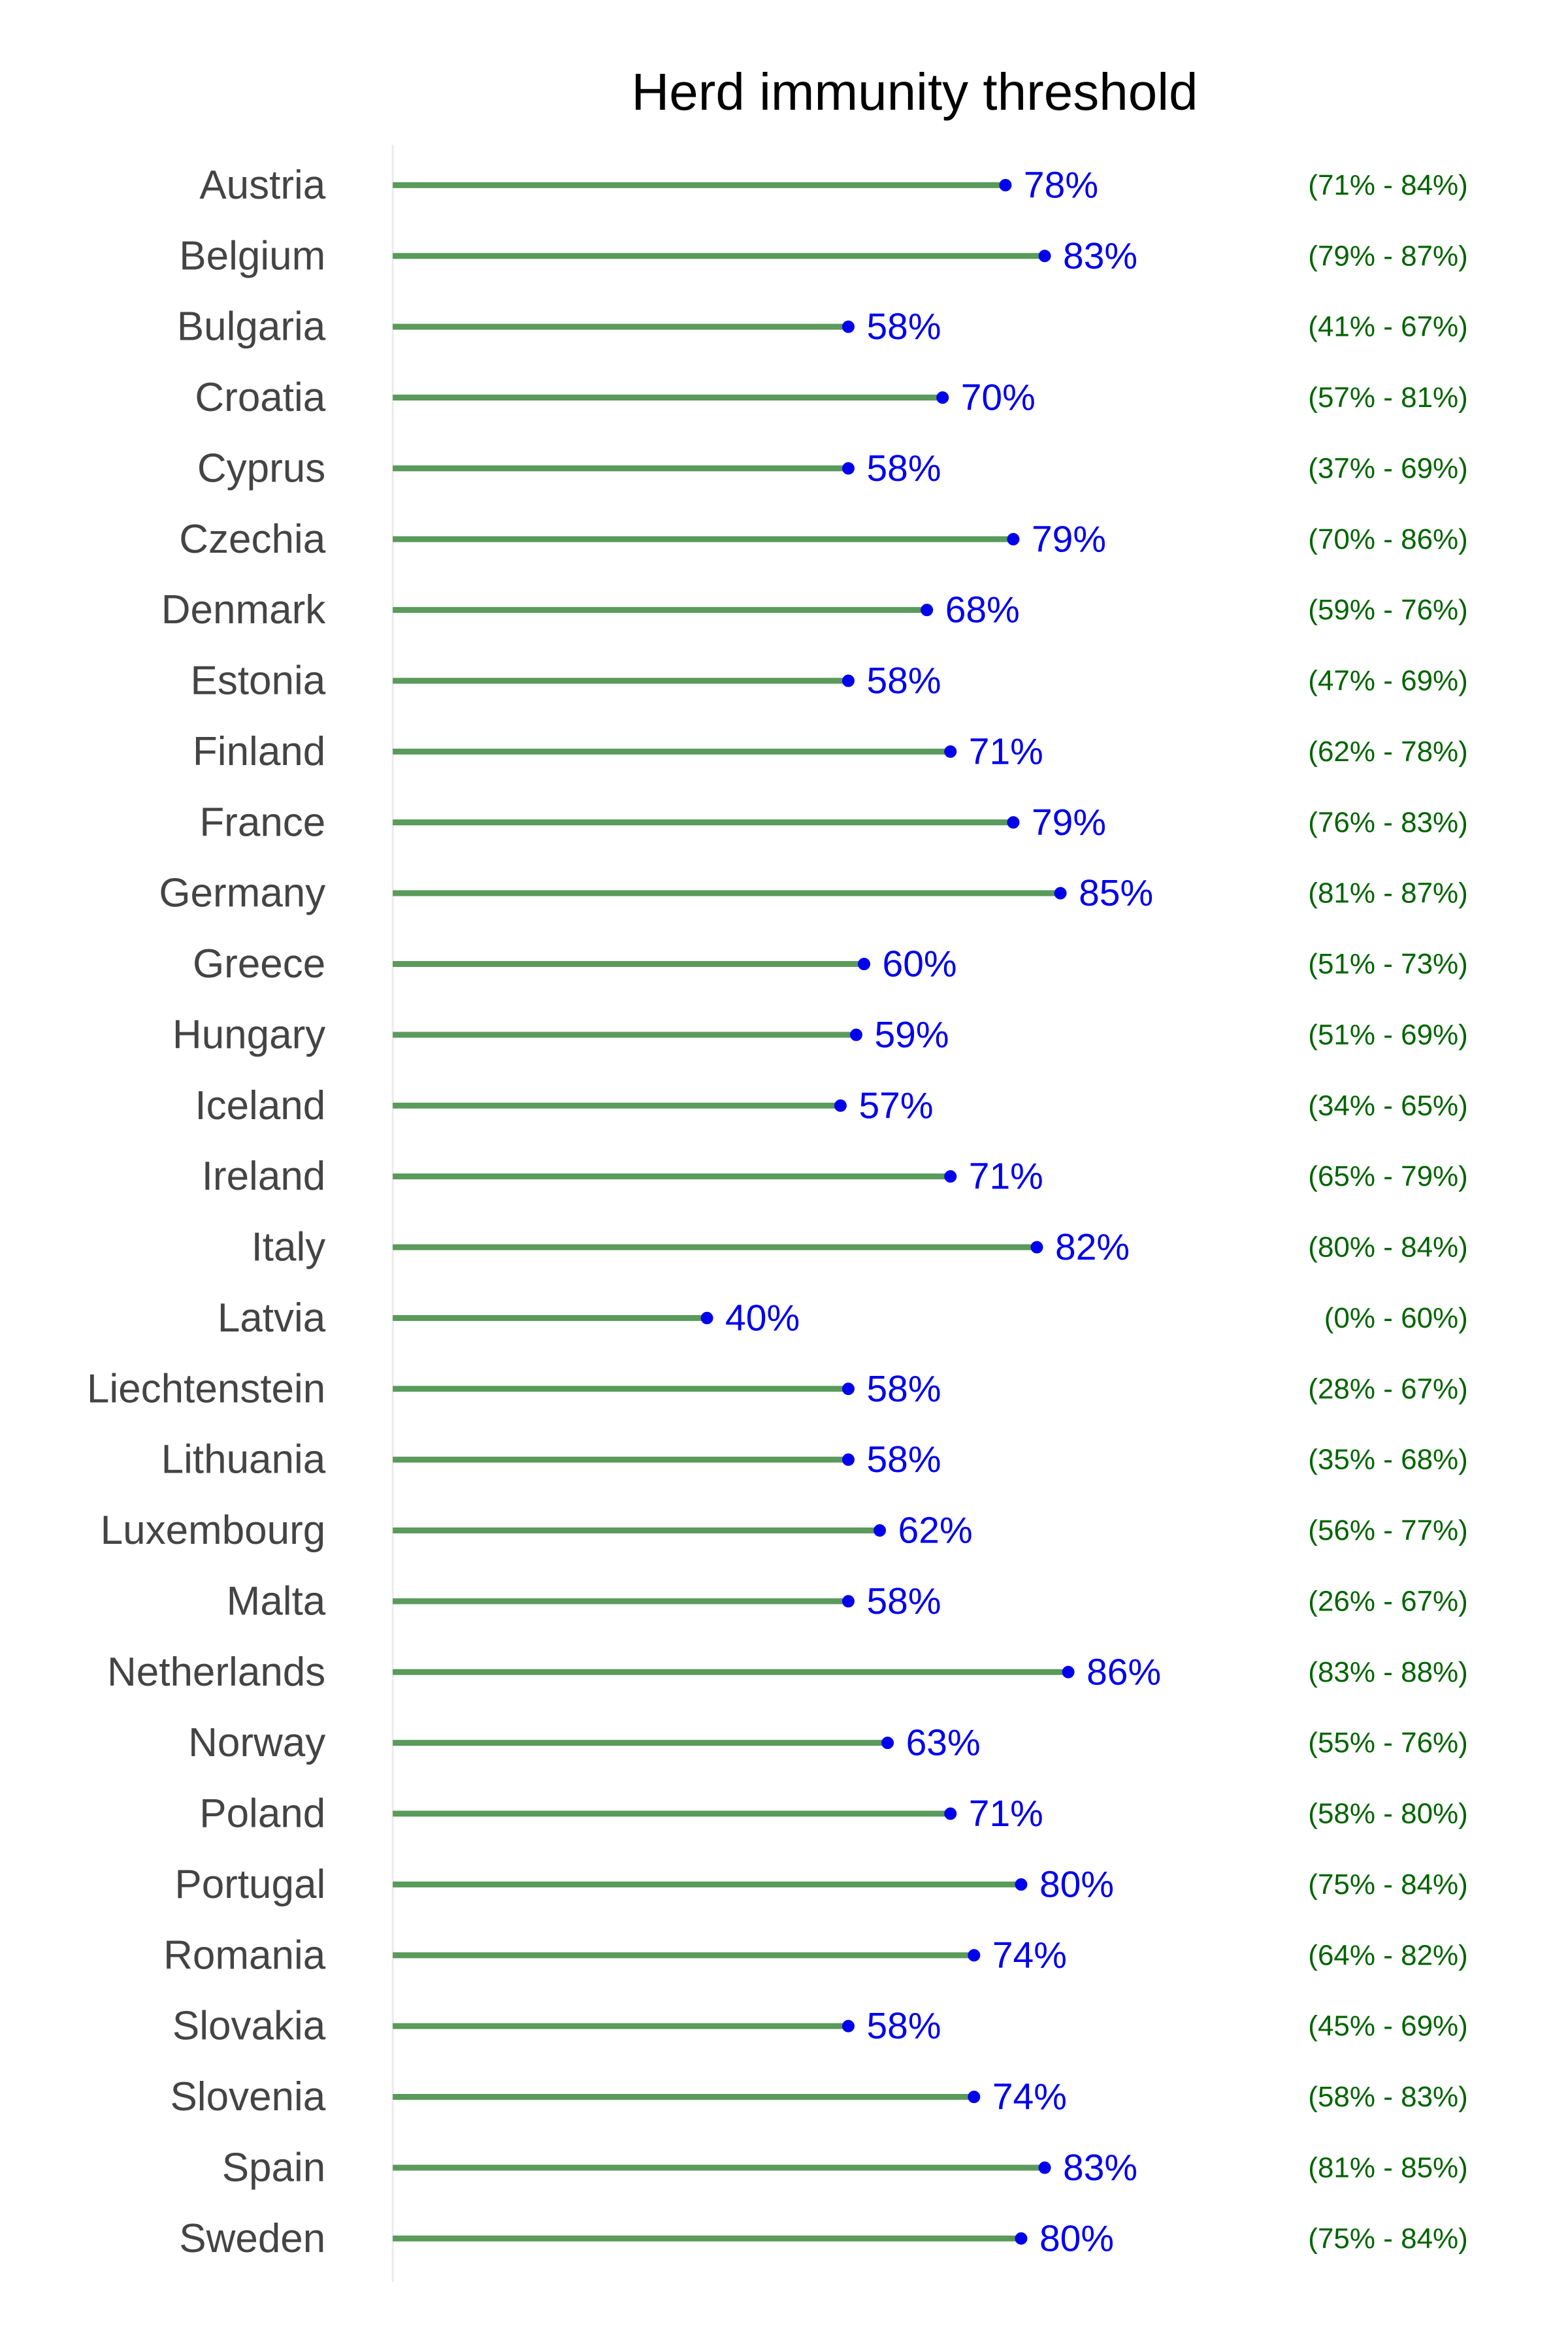 The width and height of the screenshot is (1568, 2352). What do you see at coordinates (242, 893) in the screenshot?
I see `category-label: Germany` at bounding box center [242, 893].